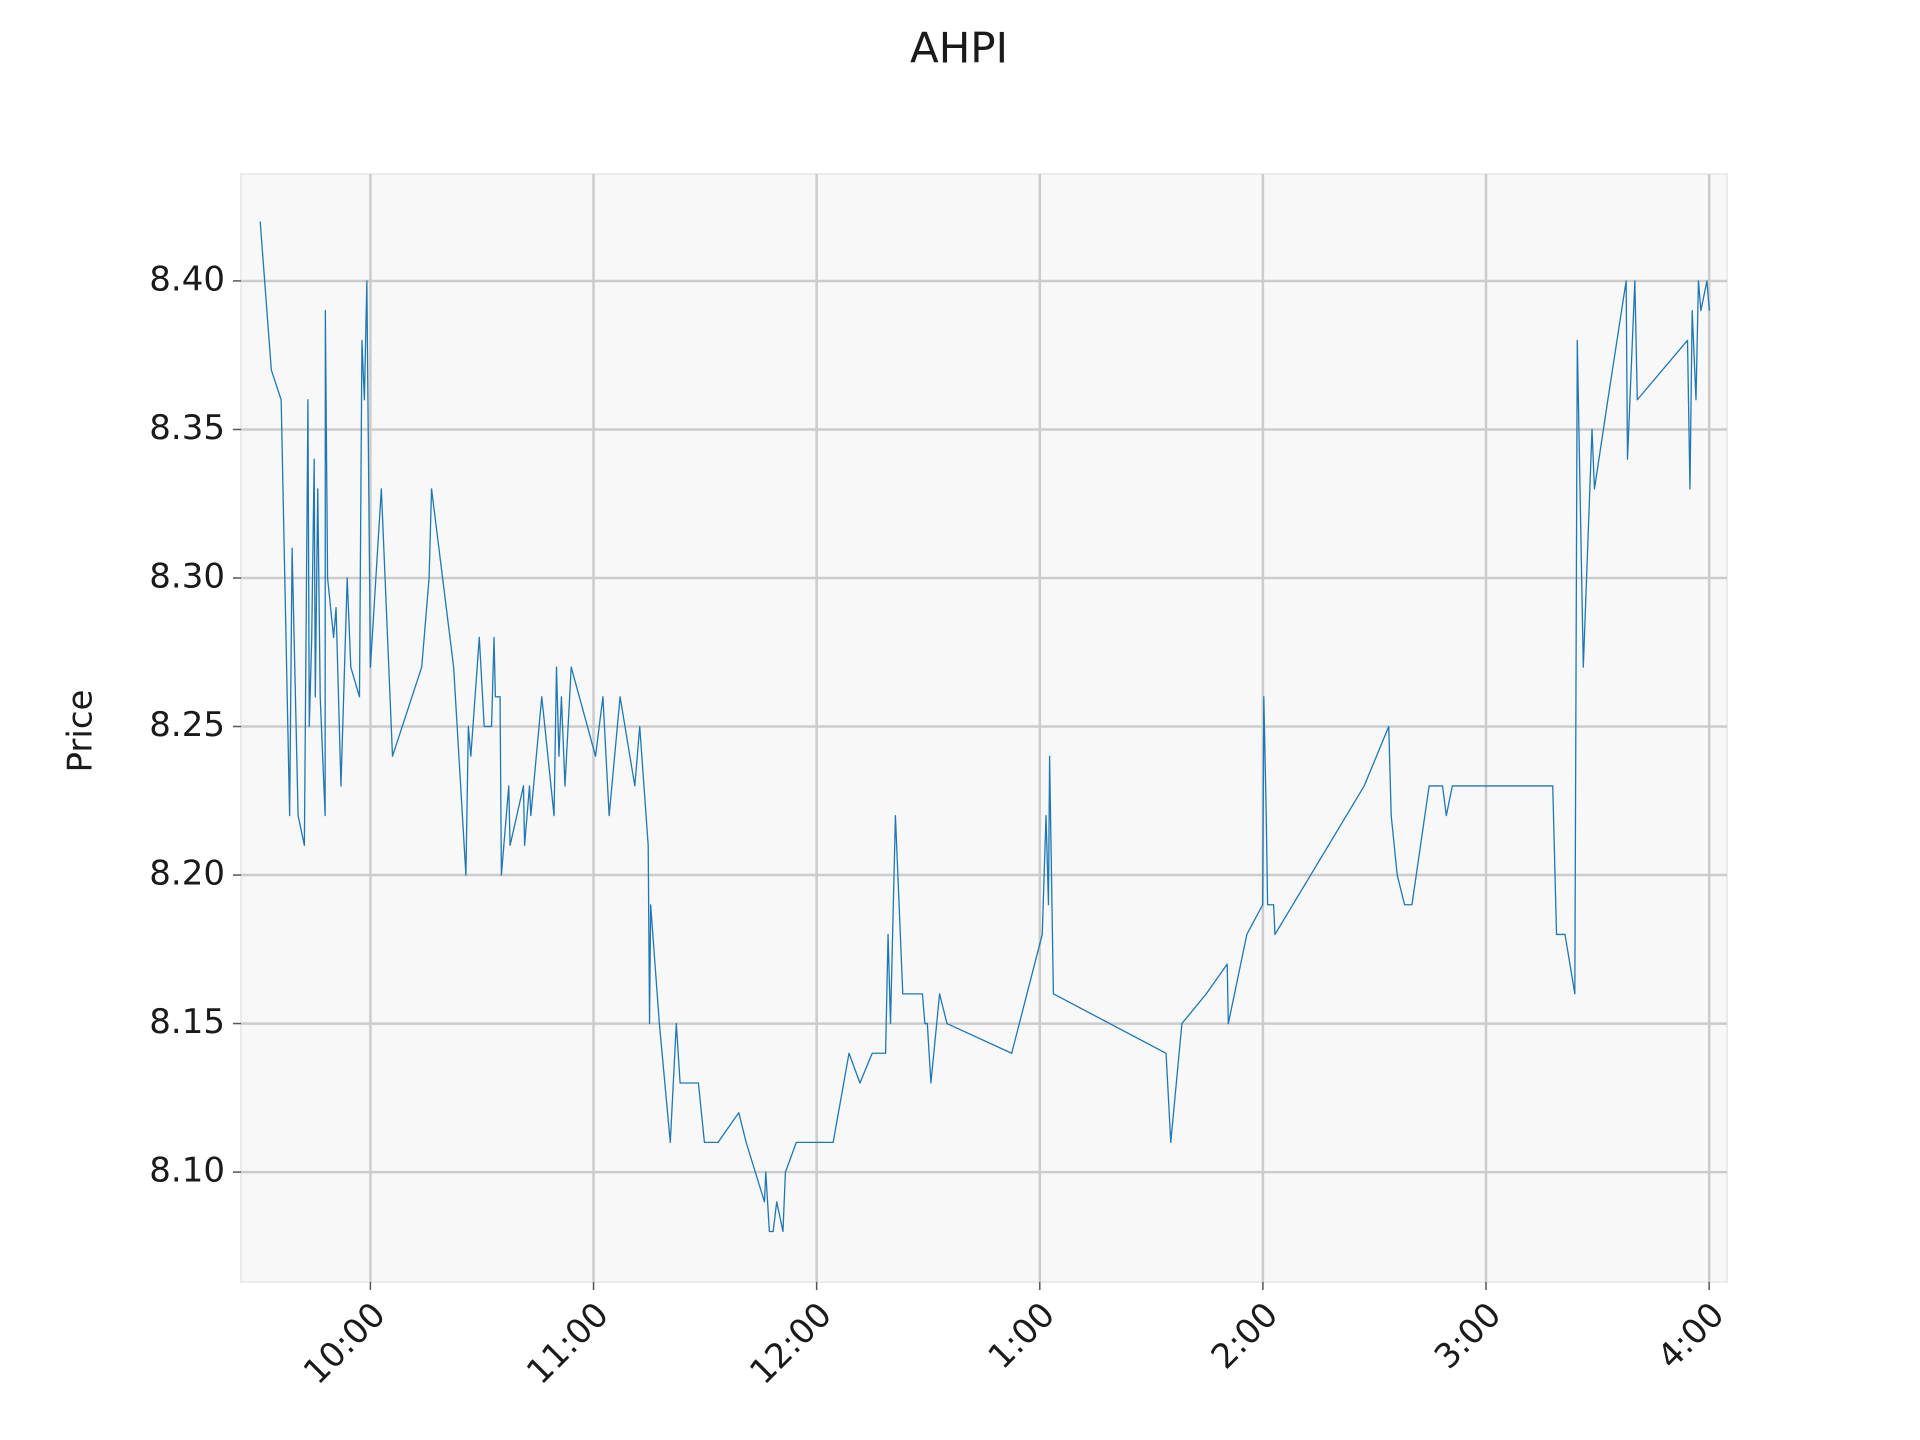 The width and height of the screenshot is (1920, 1440). Describe the element at coordinates (959, 48) in the screenshot. I see `chart-title: AHPI` at that location.